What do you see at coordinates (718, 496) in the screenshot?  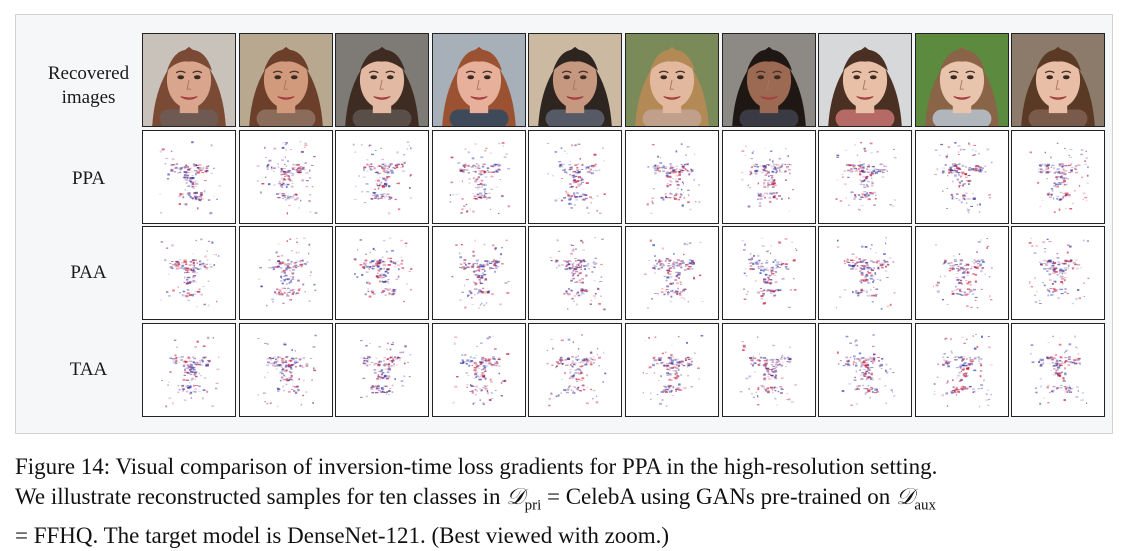 I see `caption-text: = CelebA using GANs pre-trained on` at bounding box center [718, 496].